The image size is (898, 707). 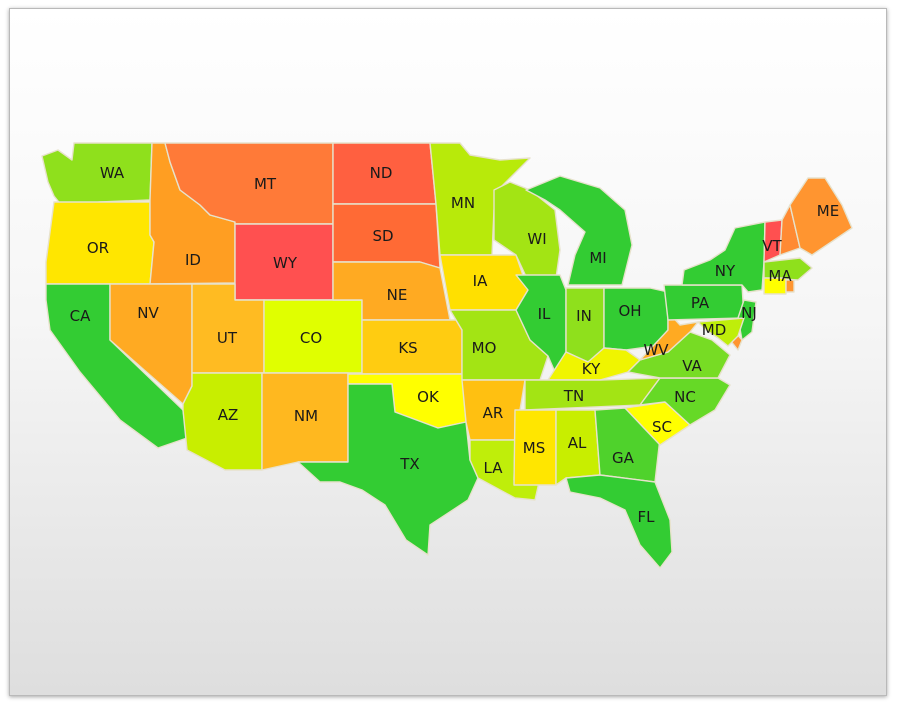 What do you see at coordinates (619, 521) in the screenshot?
I see `state-FL` at bounding box center [619, 521].